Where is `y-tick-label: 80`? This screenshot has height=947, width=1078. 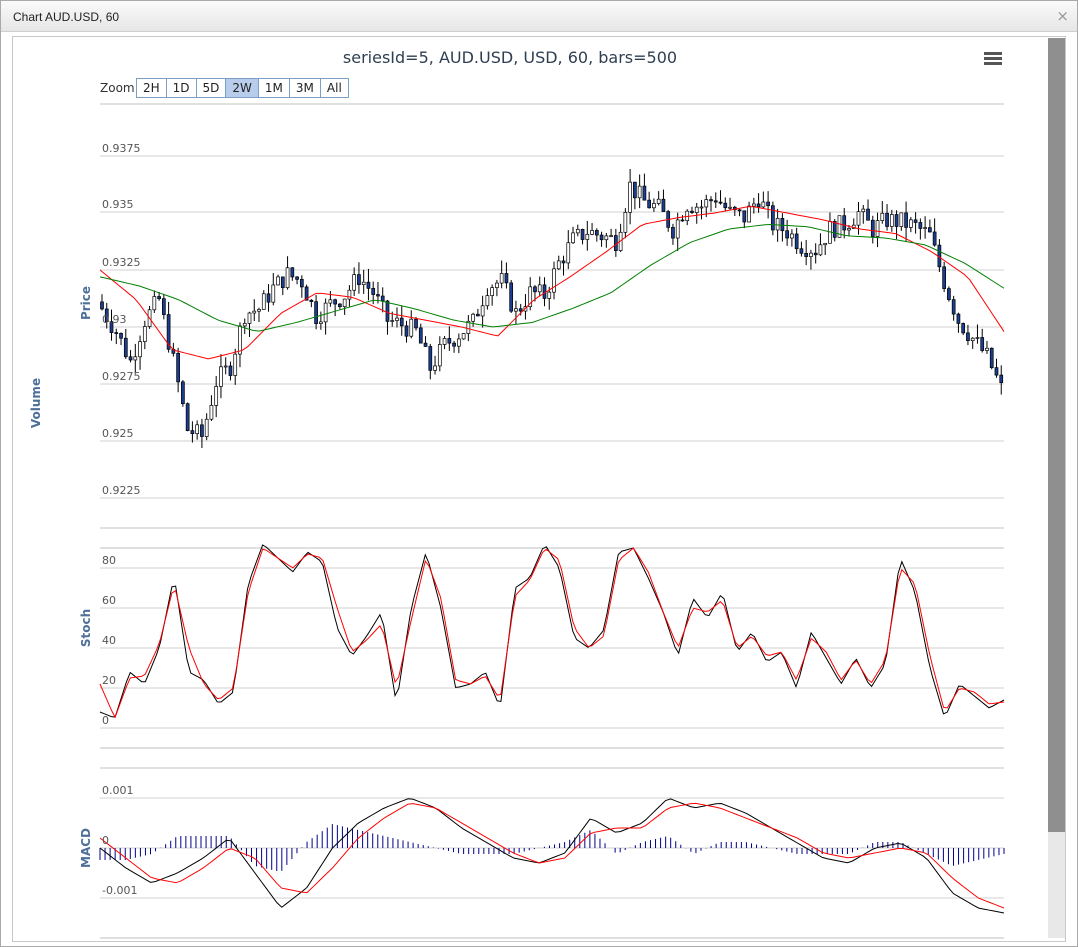 y-tick-label: 80 is located at coordinates (109, 560).